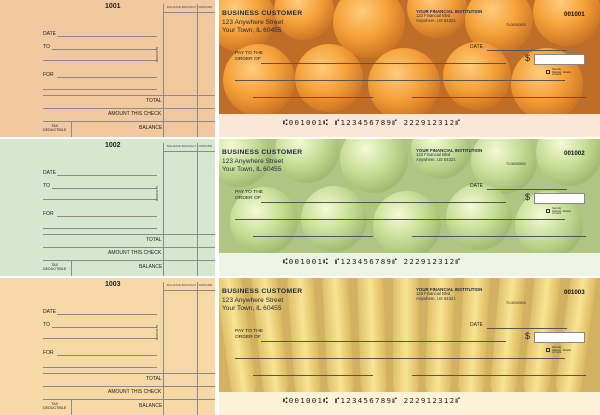 The image size is (600, 415). What do you see at coordinates (113, 6) in the screenshot?
I see `stub-number: 1001` at bounding box center [113, 6].